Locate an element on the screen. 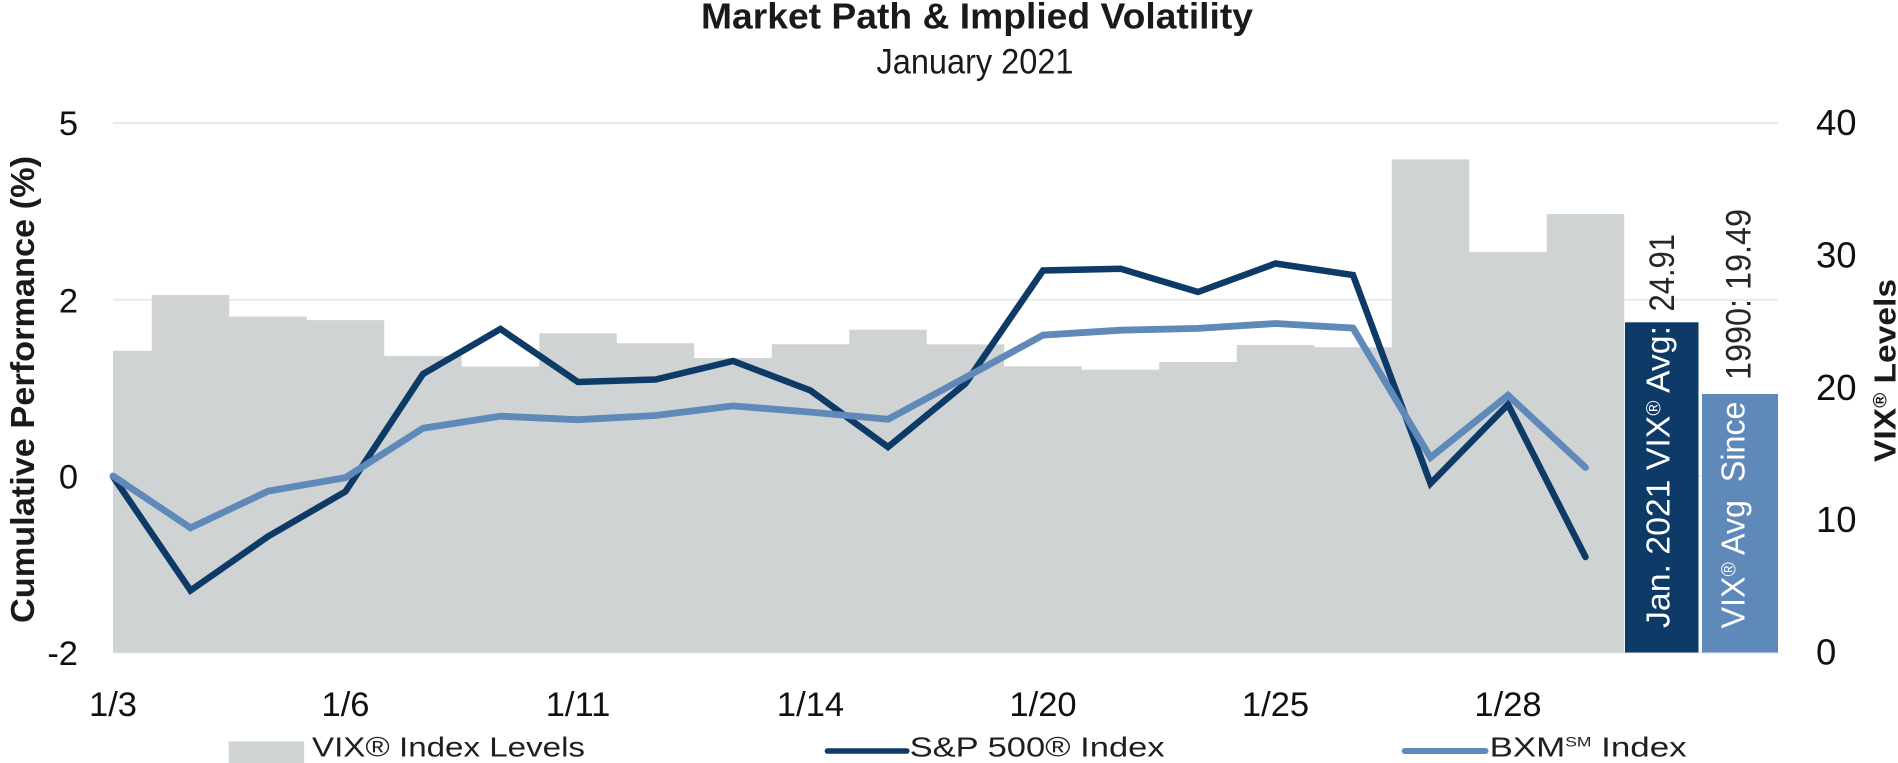 This screenshot has height=763, width=1898. svg-text: January 2021 is located at coordinates (975, 62).